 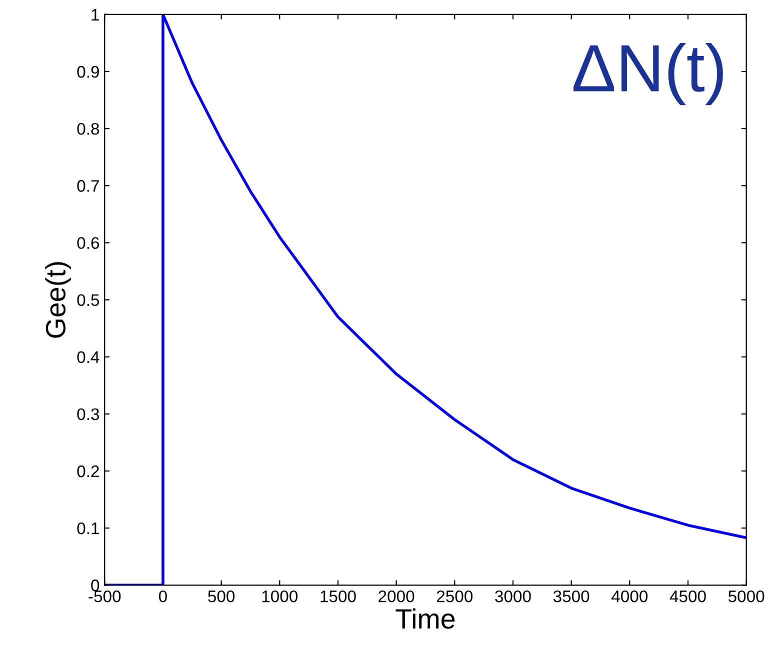 I want to click on x-tick-label: 1500, so click(x=338, y=596).